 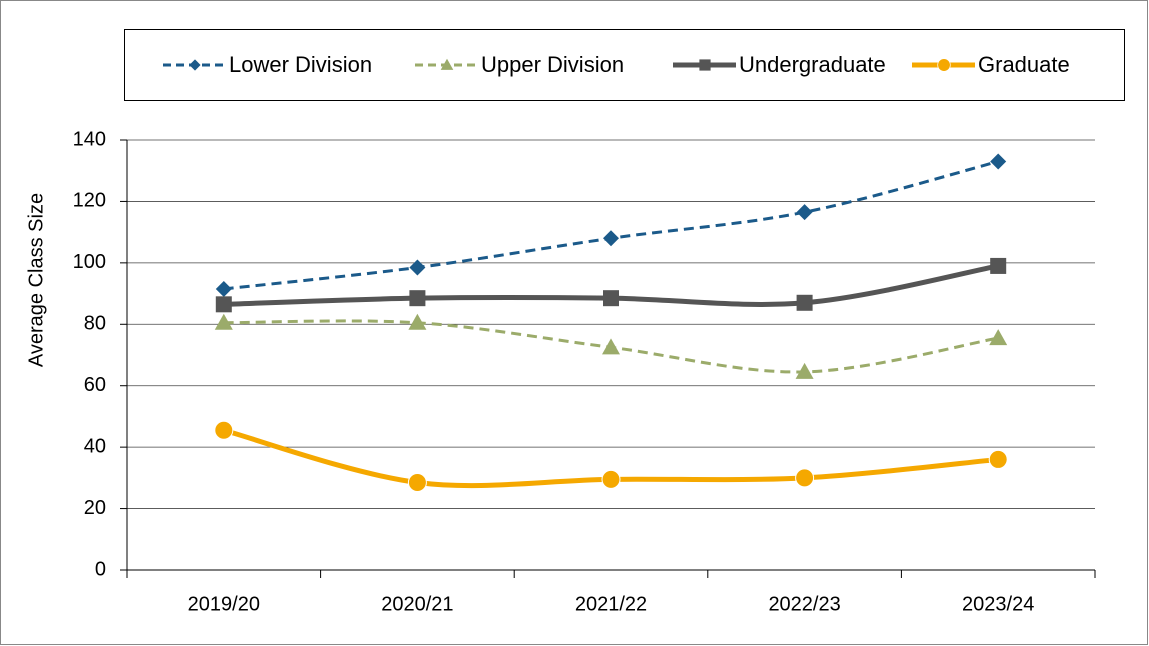 What do you see at coordinates (417, 604) in the screenshot?
I see `x-tick-label: 2020/21` at bounding box center [417, 604].